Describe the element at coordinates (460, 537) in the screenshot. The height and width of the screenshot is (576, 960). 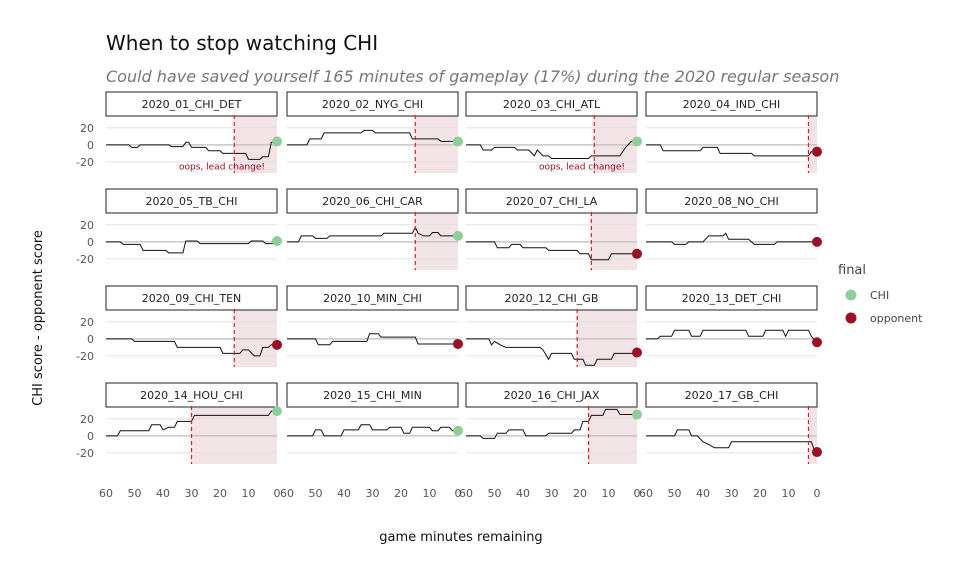
I see `x-axis-label: game minutes remaining` at that location.